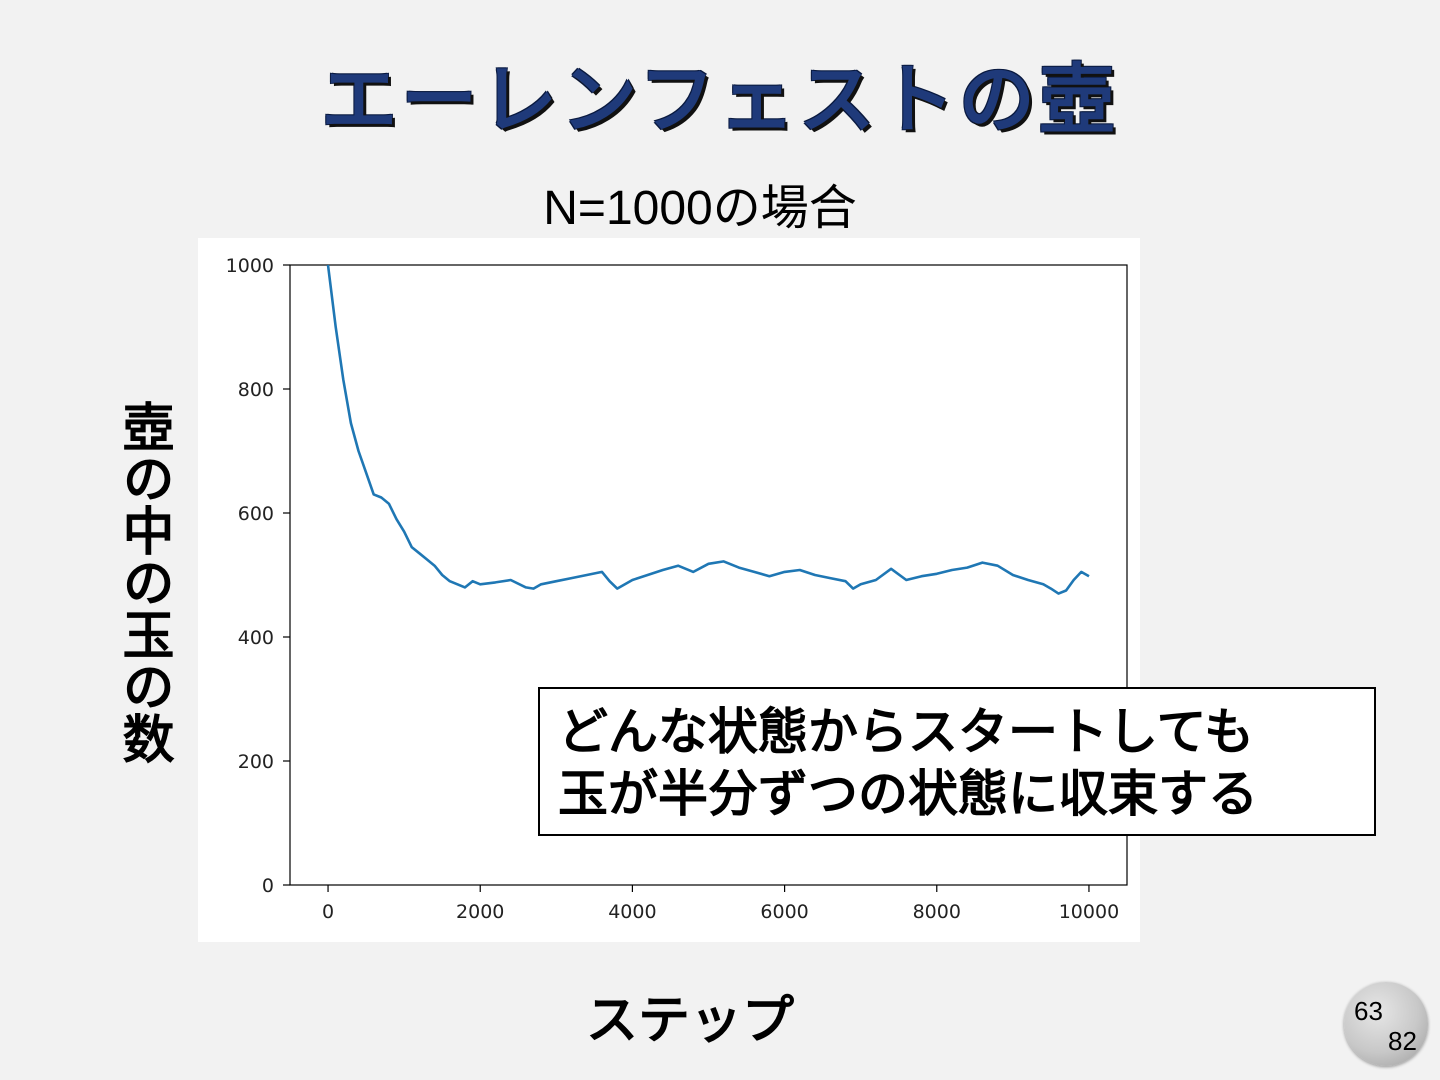 The image size is (1440, 1080). What do you see at coordinates (720, 99) in the screenshot?
I see `slide-title: エーレンフェストの壺` at bounding box center [720, 99].